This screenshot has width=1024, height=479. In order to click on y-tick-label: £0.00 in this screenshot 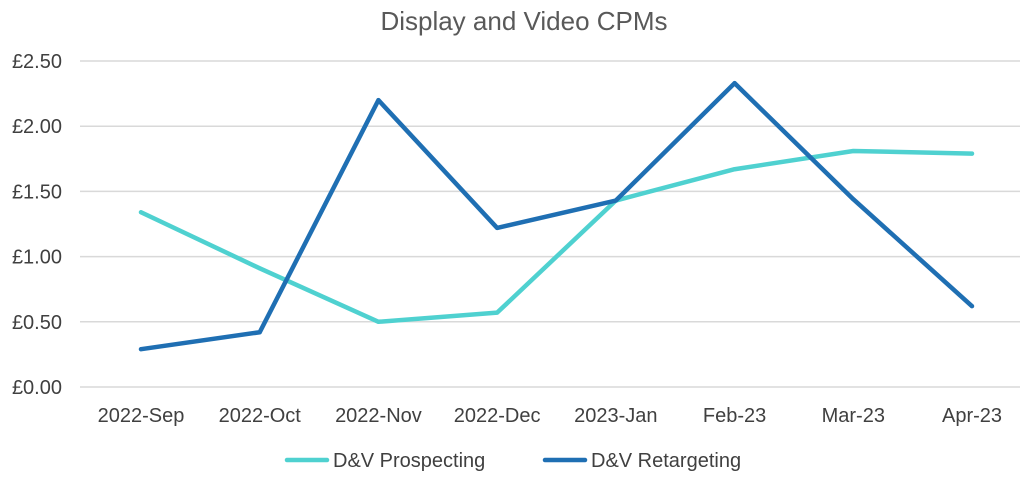, I will do `click(37, 388)`.